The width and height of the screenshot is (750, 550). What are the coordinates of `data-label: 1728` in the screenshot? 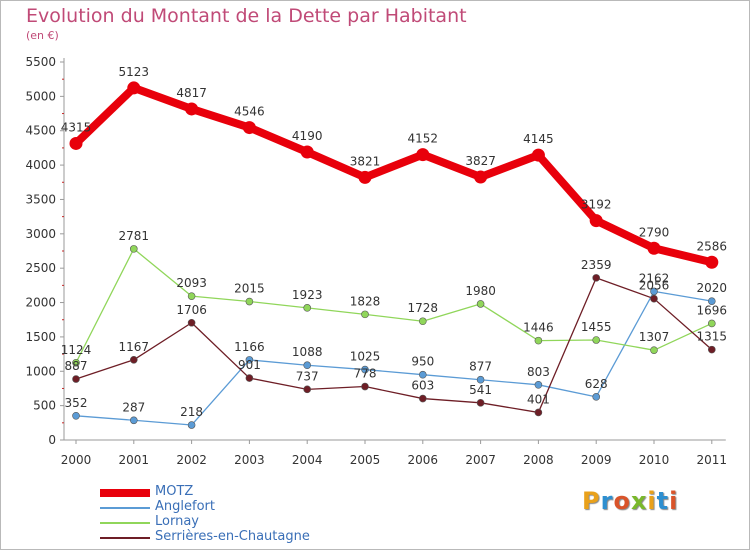 It's located at (423, 308).